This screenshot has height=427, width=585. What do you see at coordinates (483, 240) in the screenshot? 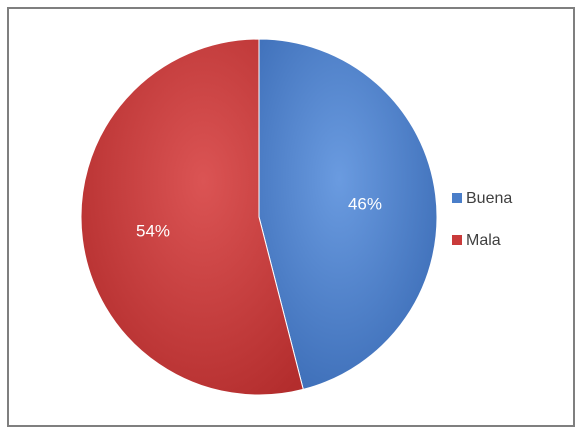
I see `legend-label-mala: Mala` at bounding box center [483, 240].